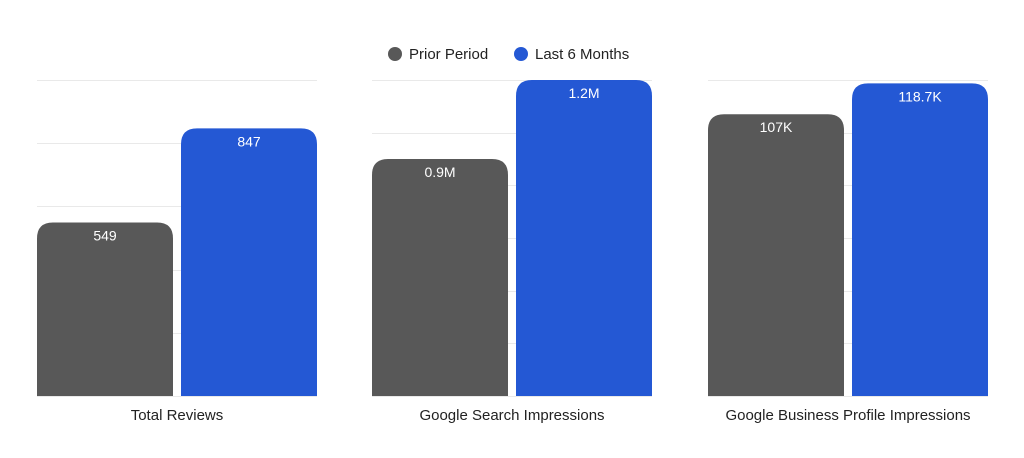 This screenshot has width=1024, height=458. Describe the element at coordinates (448, 54) in the screenshot. I see `legend-label-prior-period: Prior Period` at that location.